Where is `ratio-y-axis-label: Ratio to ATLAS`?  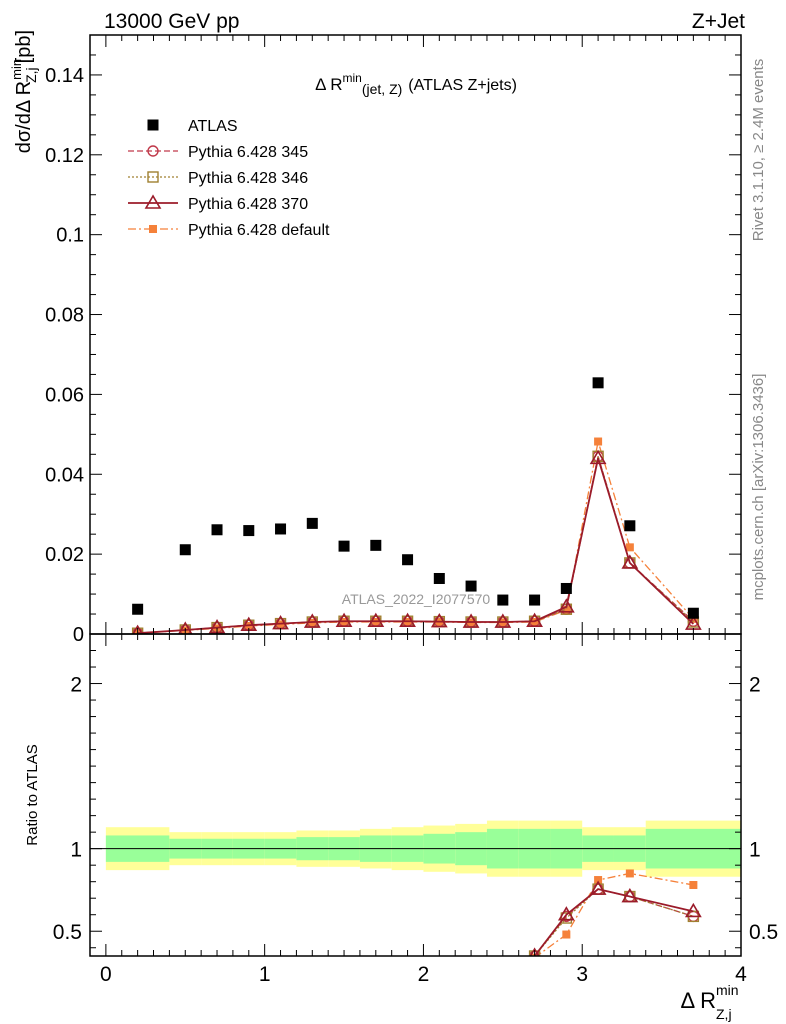 ratio-y-axis-label: Ratio to ATLAS is located at coordinates (32, 794).